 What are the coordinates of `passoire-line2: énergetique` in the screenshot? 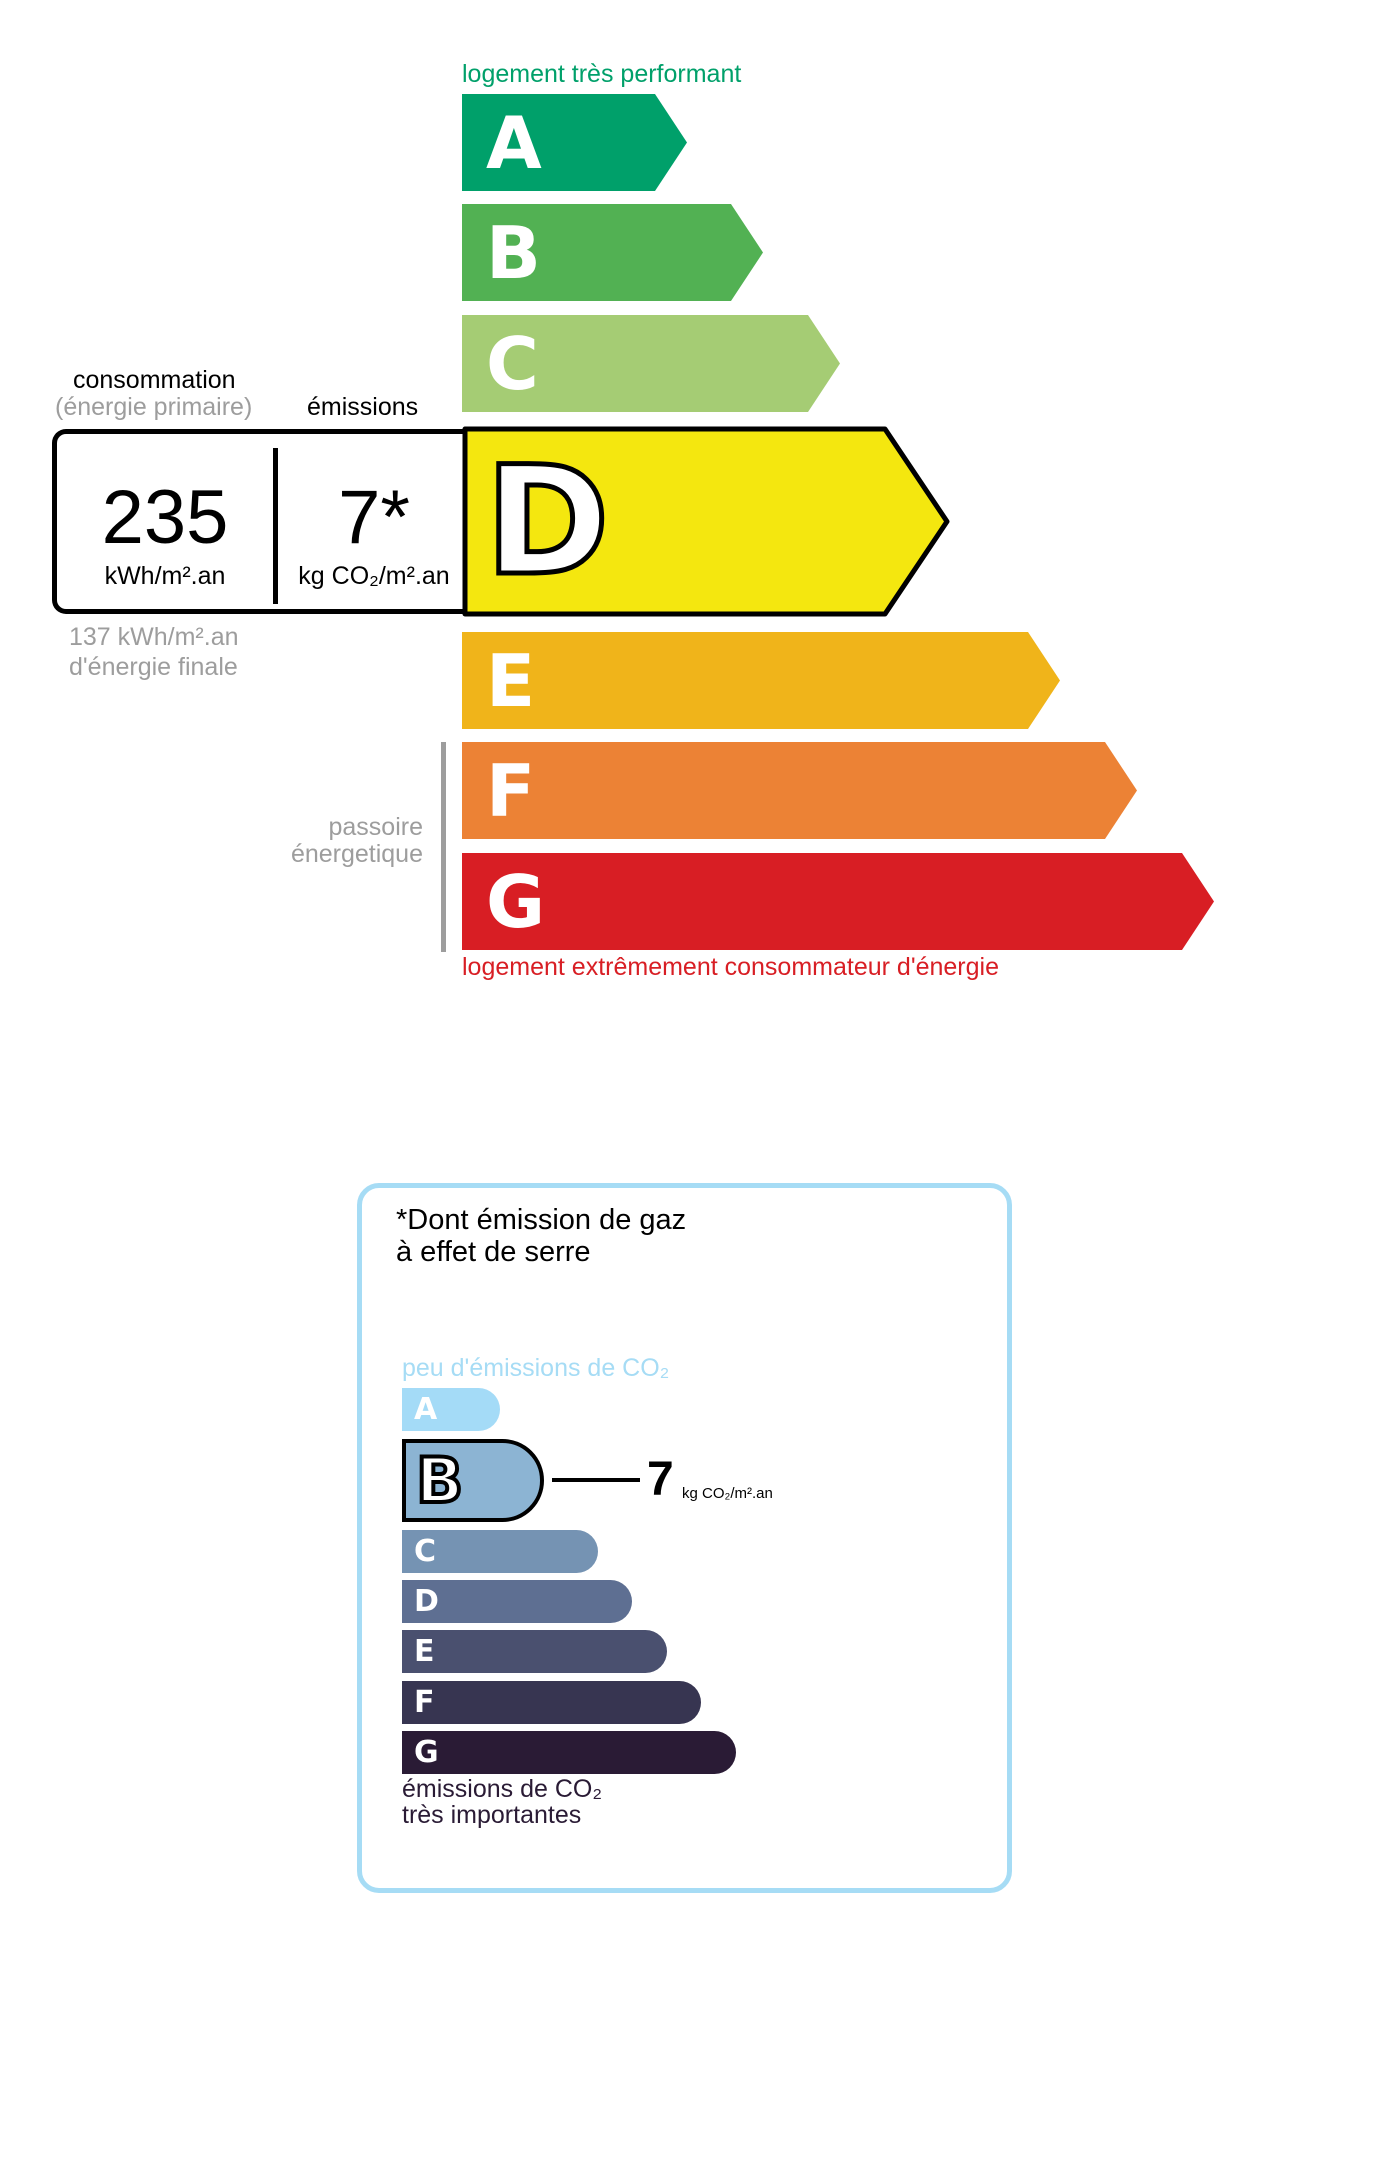 It's located at (356, 854).